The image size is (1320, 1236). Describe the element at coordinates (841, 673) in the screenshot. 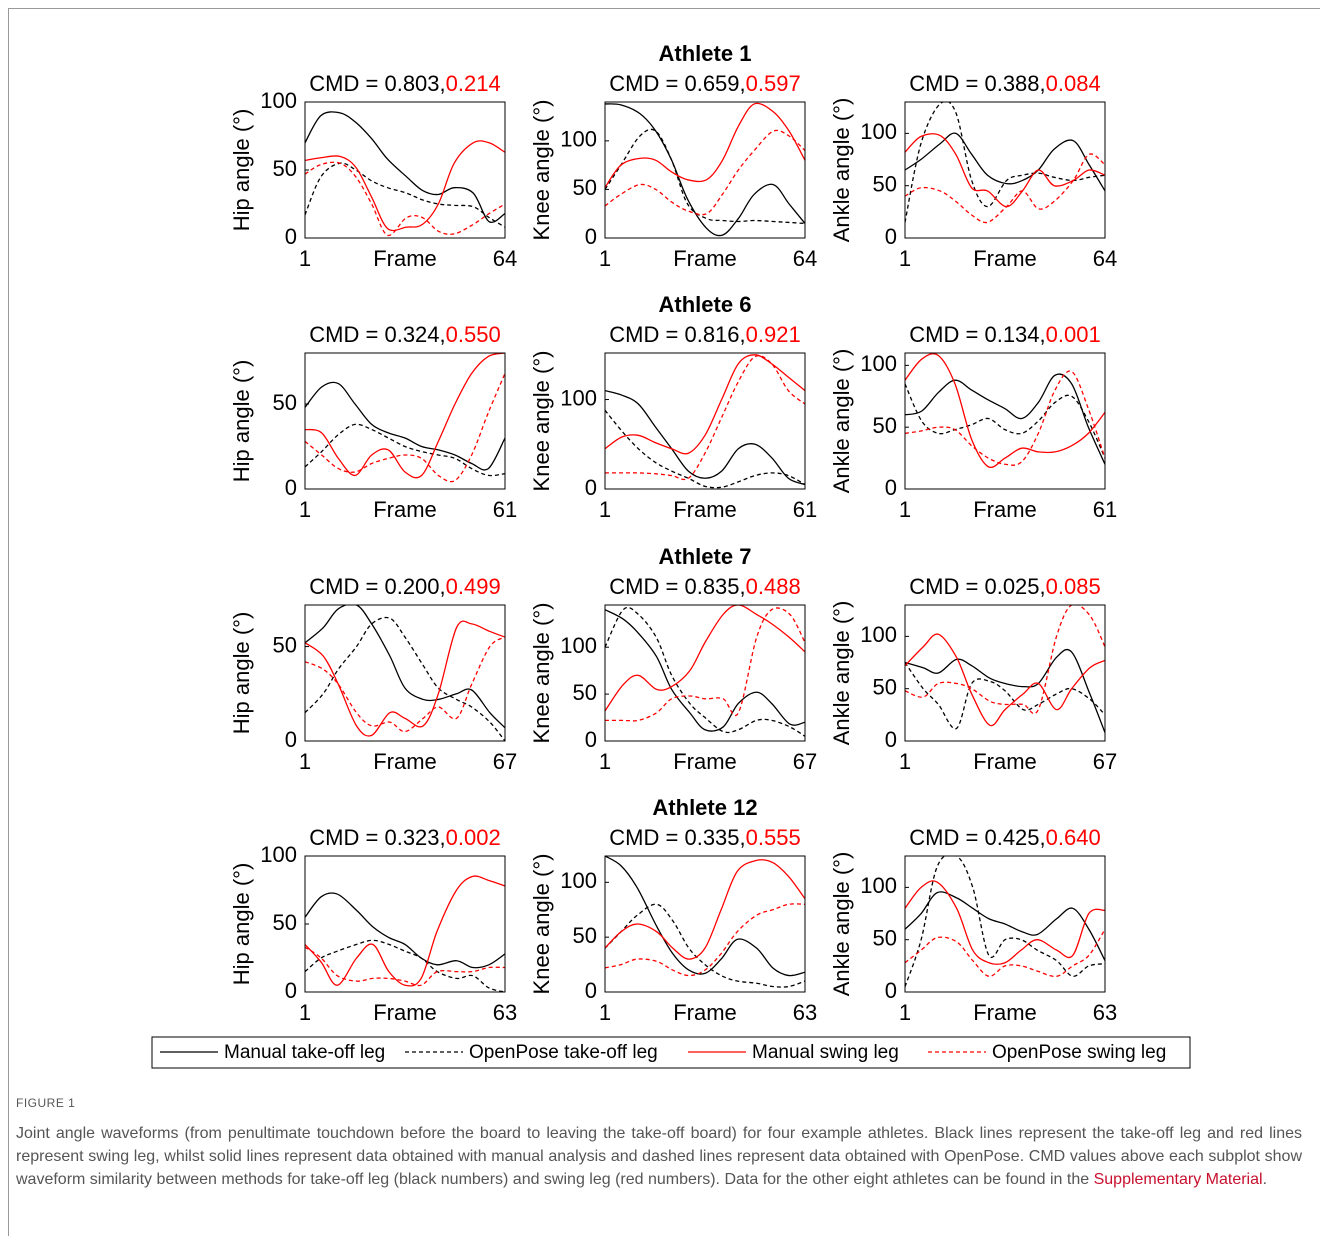

I see `y-axis-label: Ankle angle (°)` at that location.